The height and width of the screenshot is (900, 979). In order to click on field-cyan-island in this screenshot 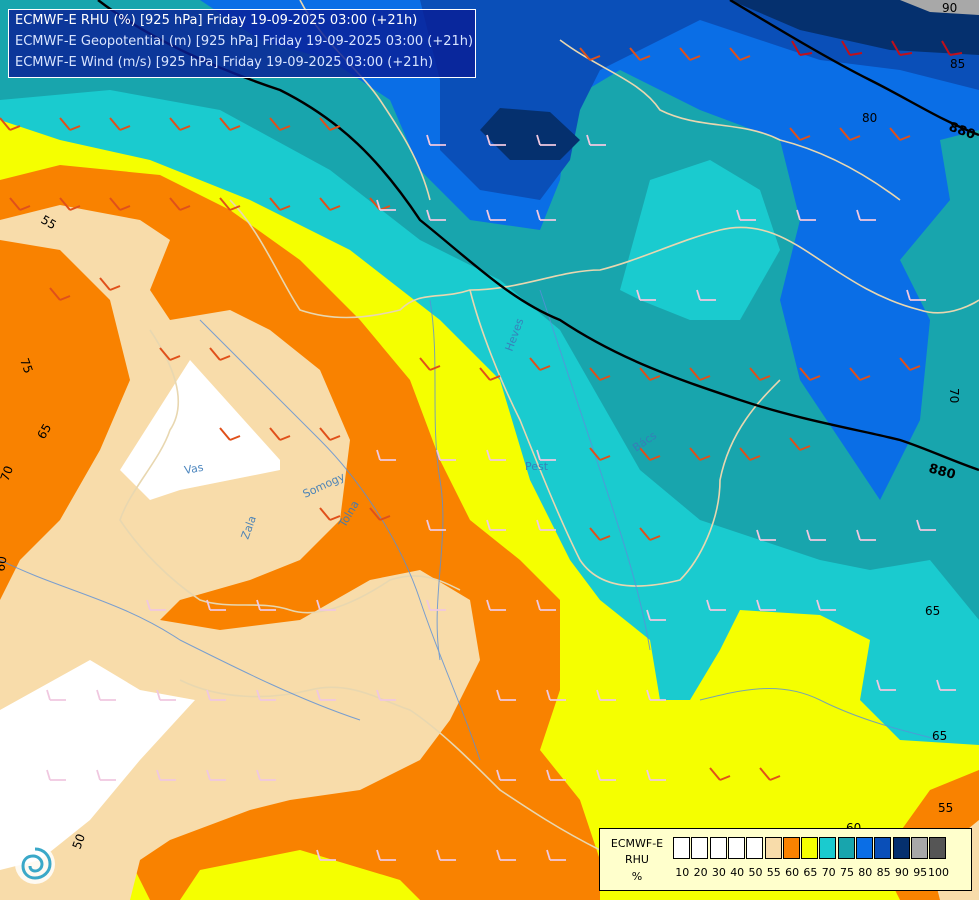, I will do `click(700, 240)`.